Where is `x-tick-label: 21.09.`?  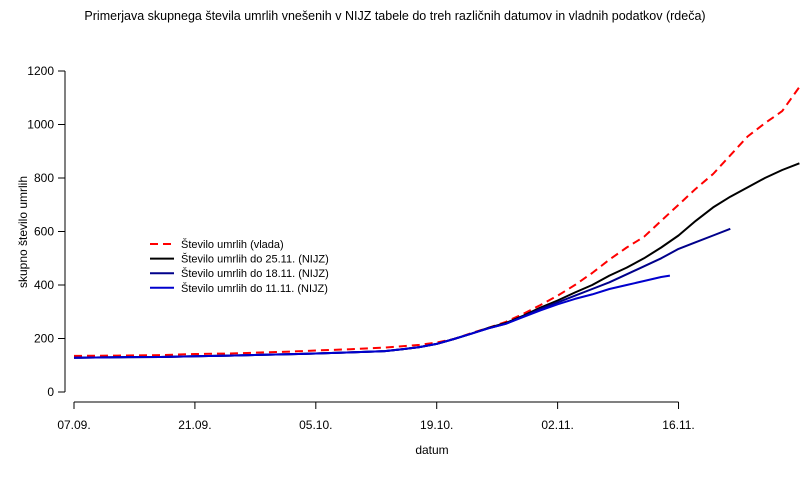 x-tick-label: 21.09. is located at coordinates (194, 425).